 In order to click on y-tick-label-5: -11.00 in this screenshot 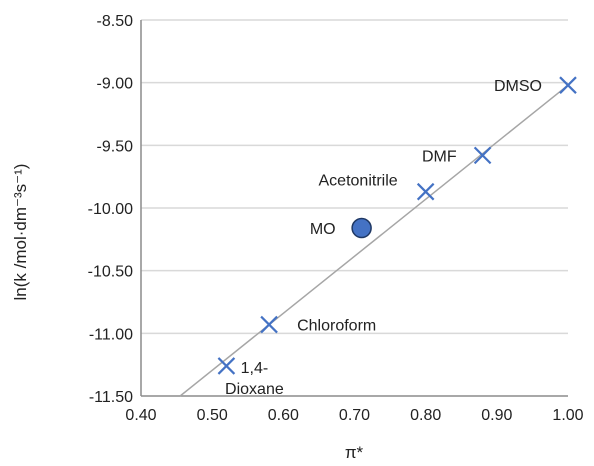, I will do `click(111, 334)`.